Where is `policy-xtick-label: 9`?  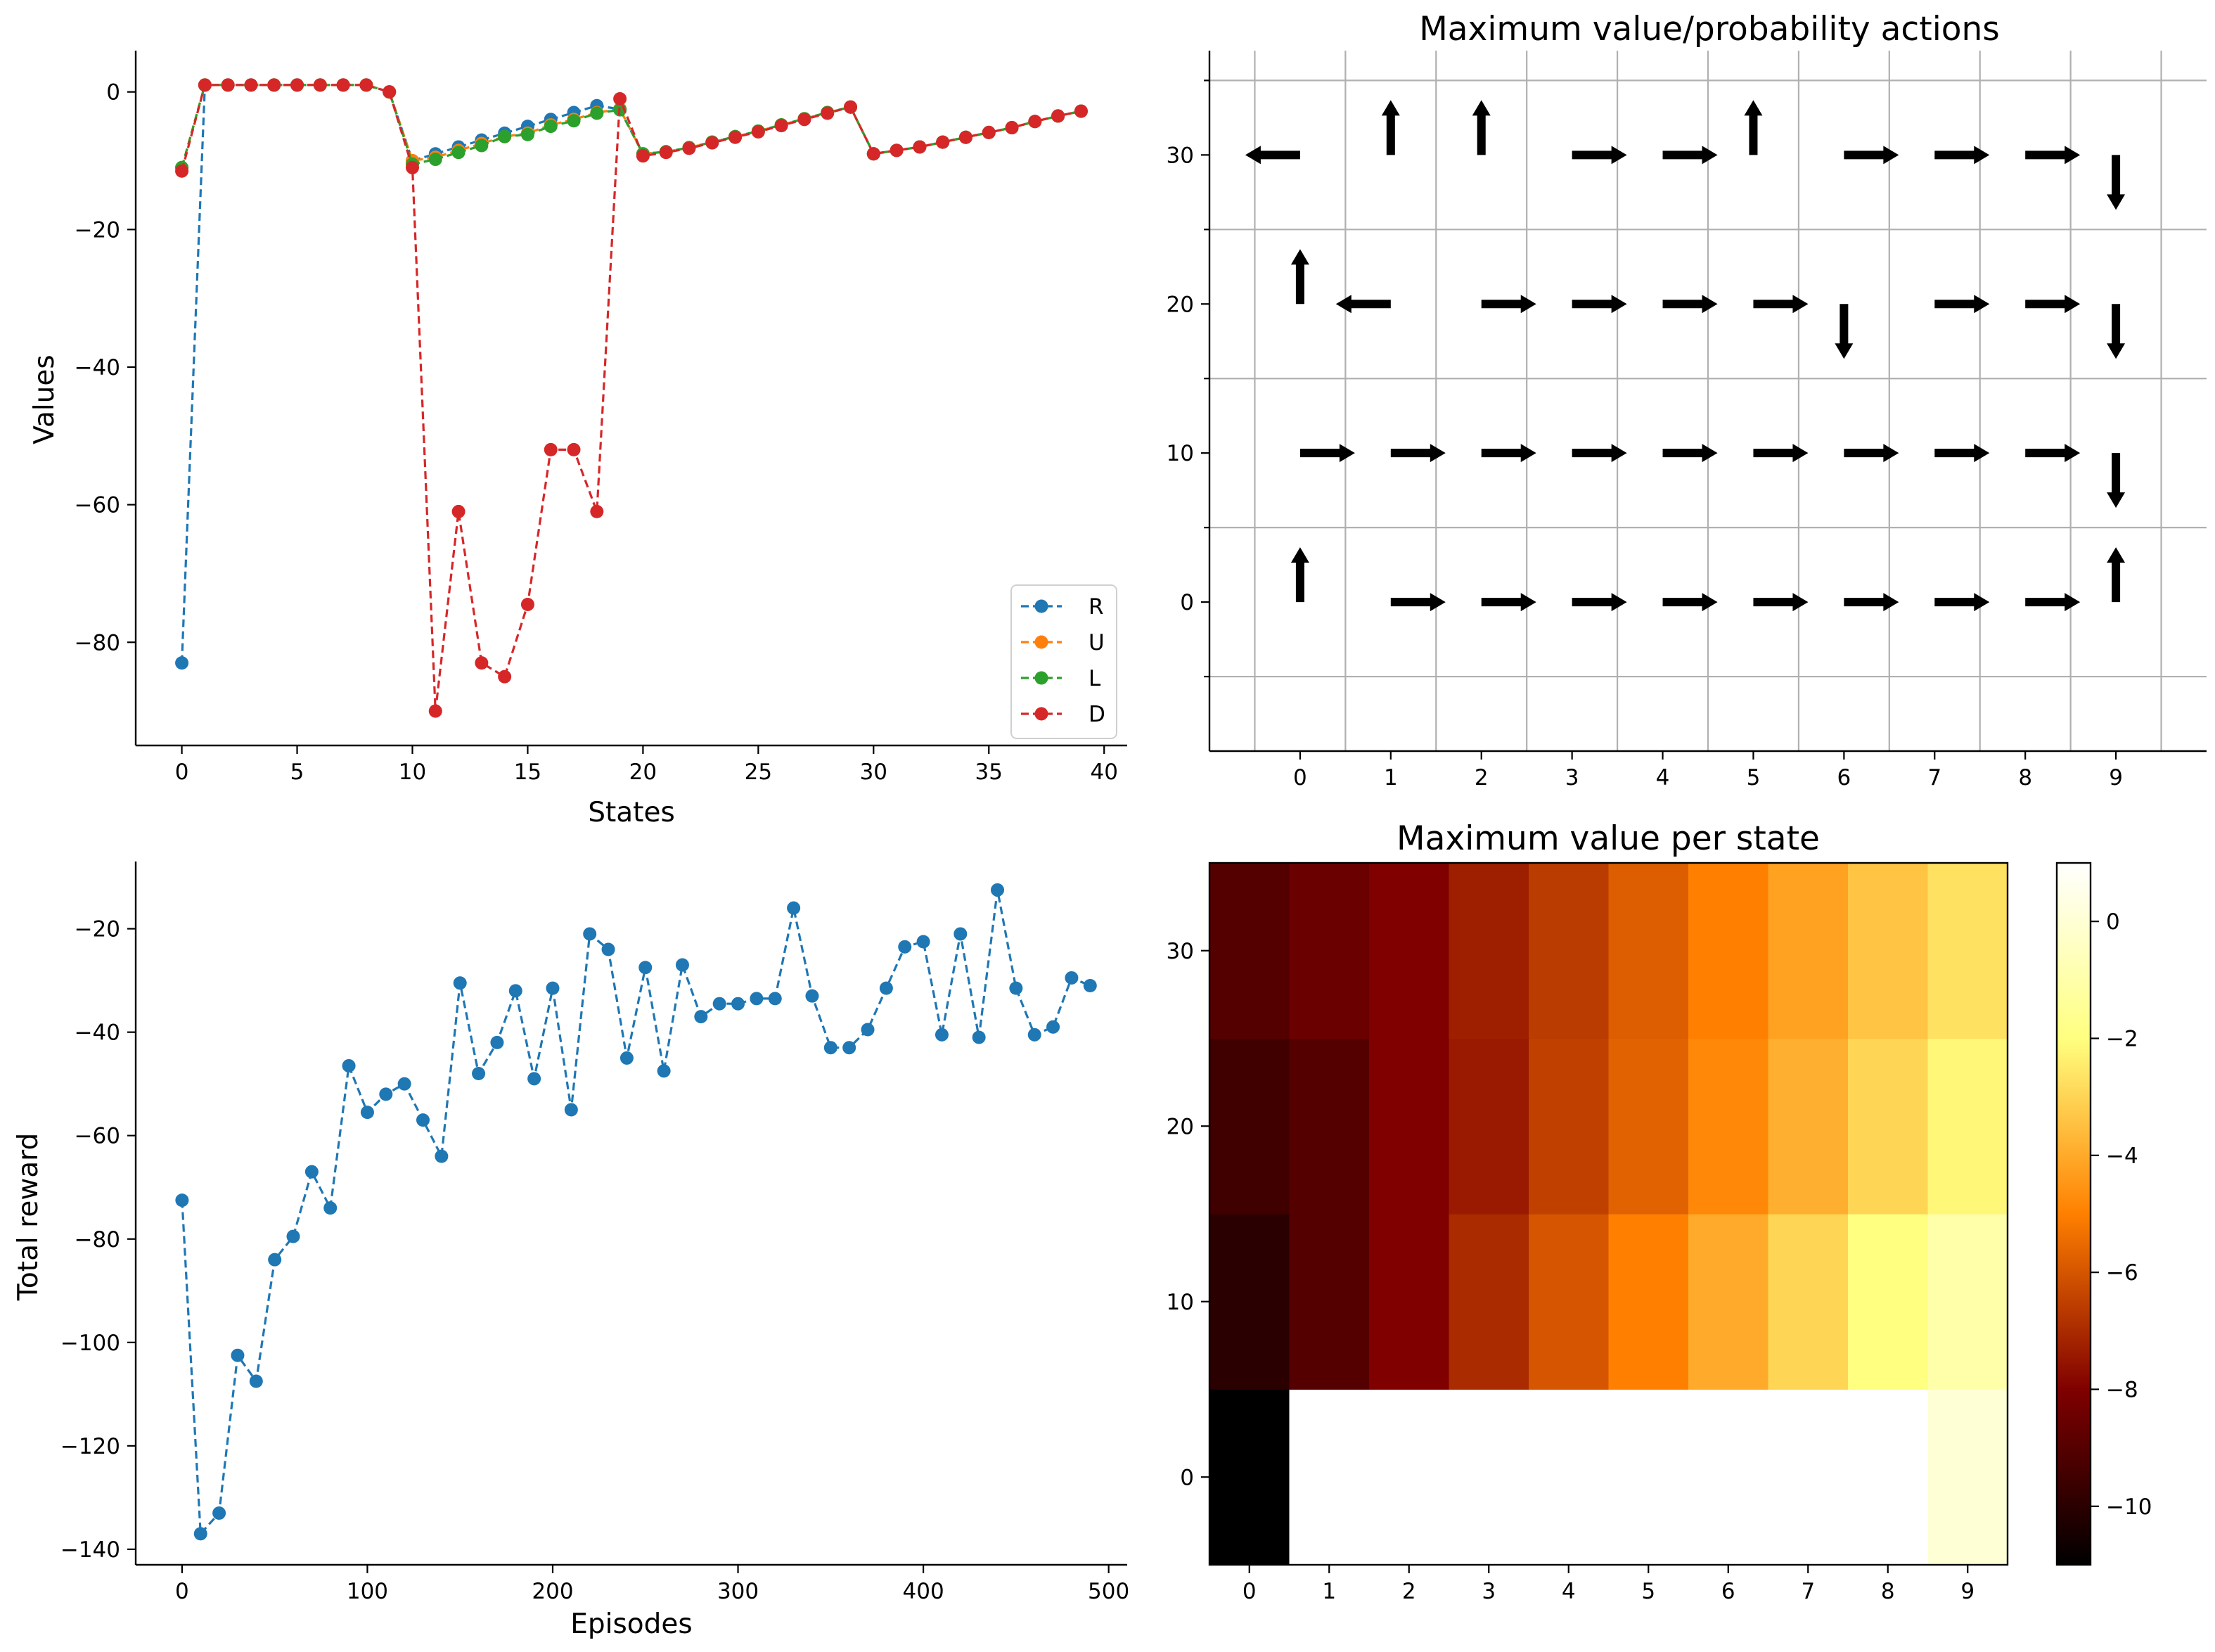
policy-xtick-label: 9 is located at coordinates (2116, 778).